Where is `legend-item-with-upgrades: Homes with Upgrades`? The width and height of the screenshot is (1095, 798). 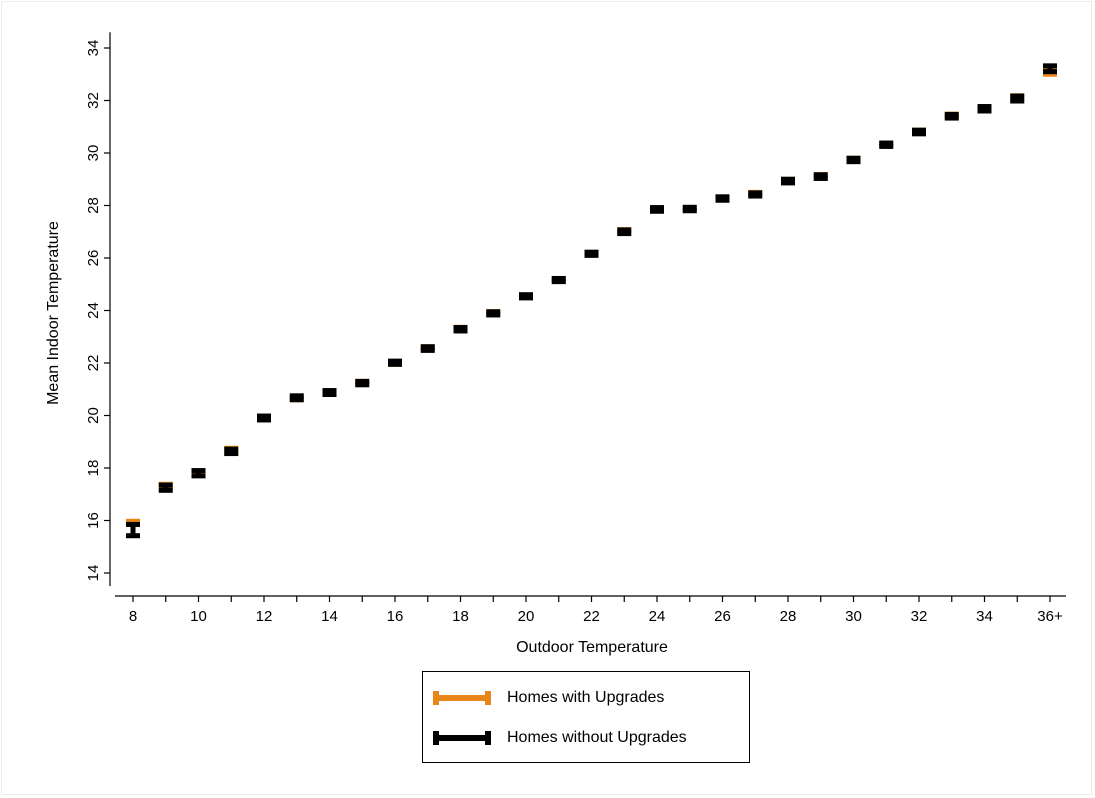 legend-item-with-upgrades: Homes with Upgrades is located at coordinates (548, 698).